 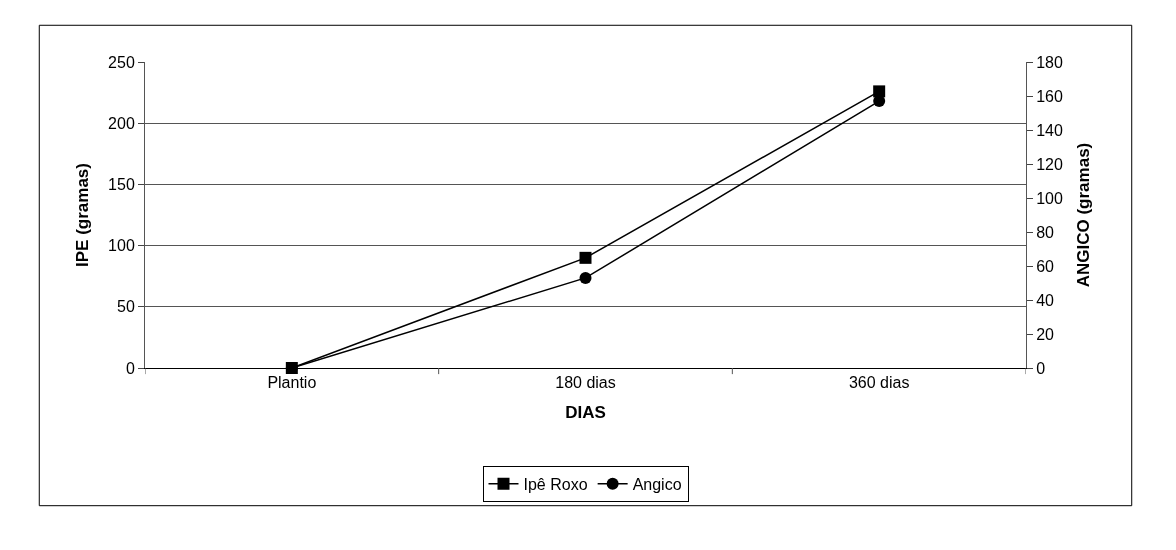 What do you see at coordinates (585, 412) in the screenshot?
I see `x-axis-title: DIAS` at bounding box center [585, 412].